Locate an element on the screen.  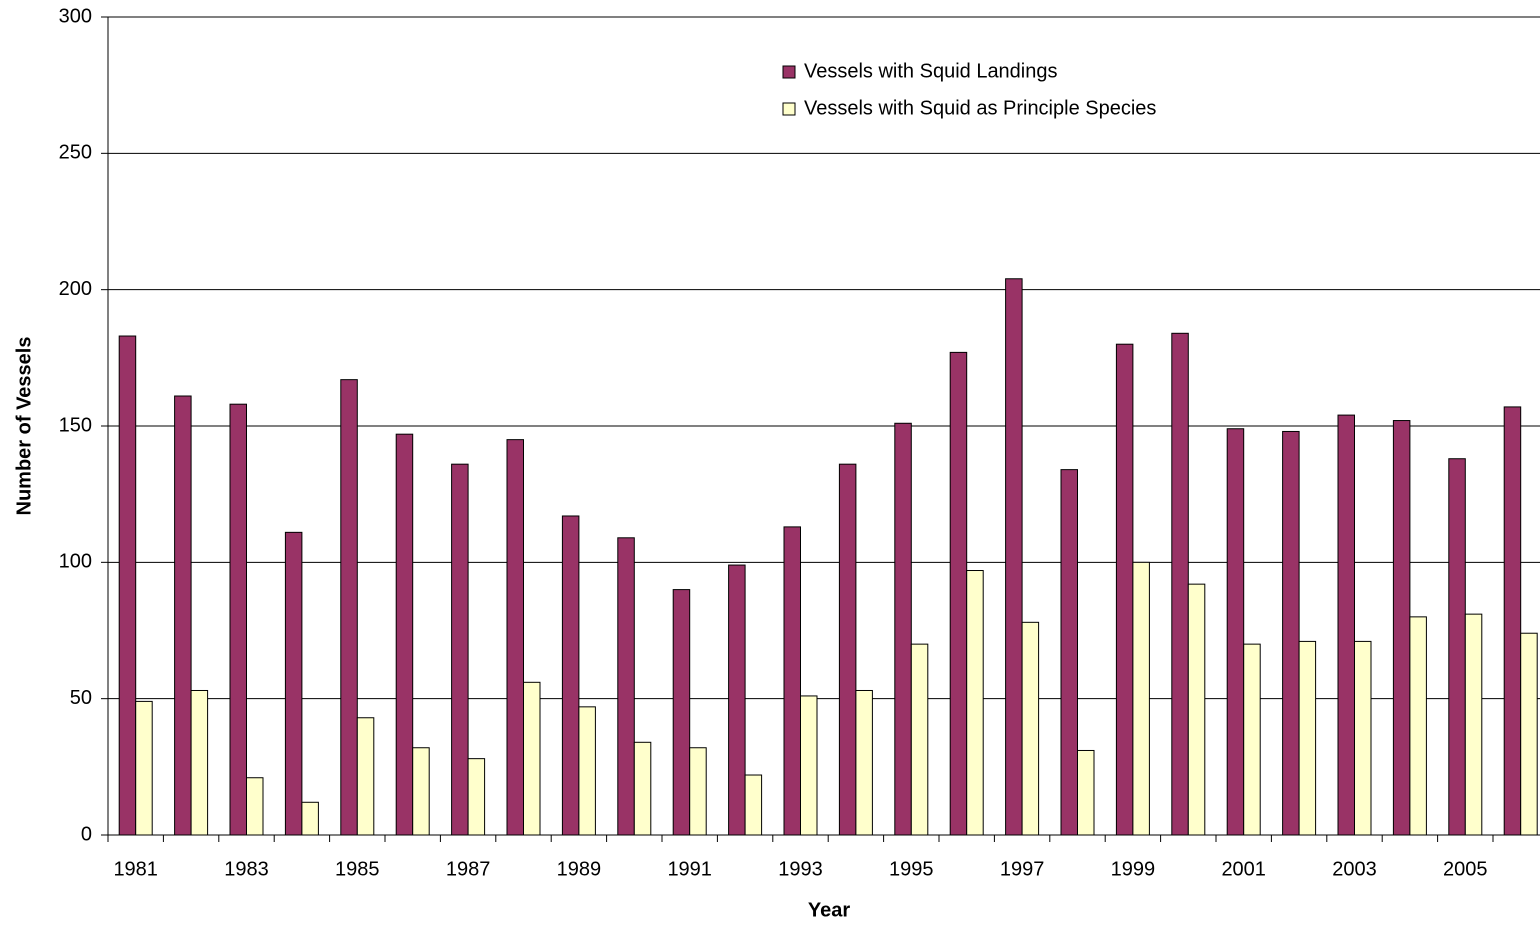
y-axis-title: Number of Vessels is located at coordinates (24, 426).